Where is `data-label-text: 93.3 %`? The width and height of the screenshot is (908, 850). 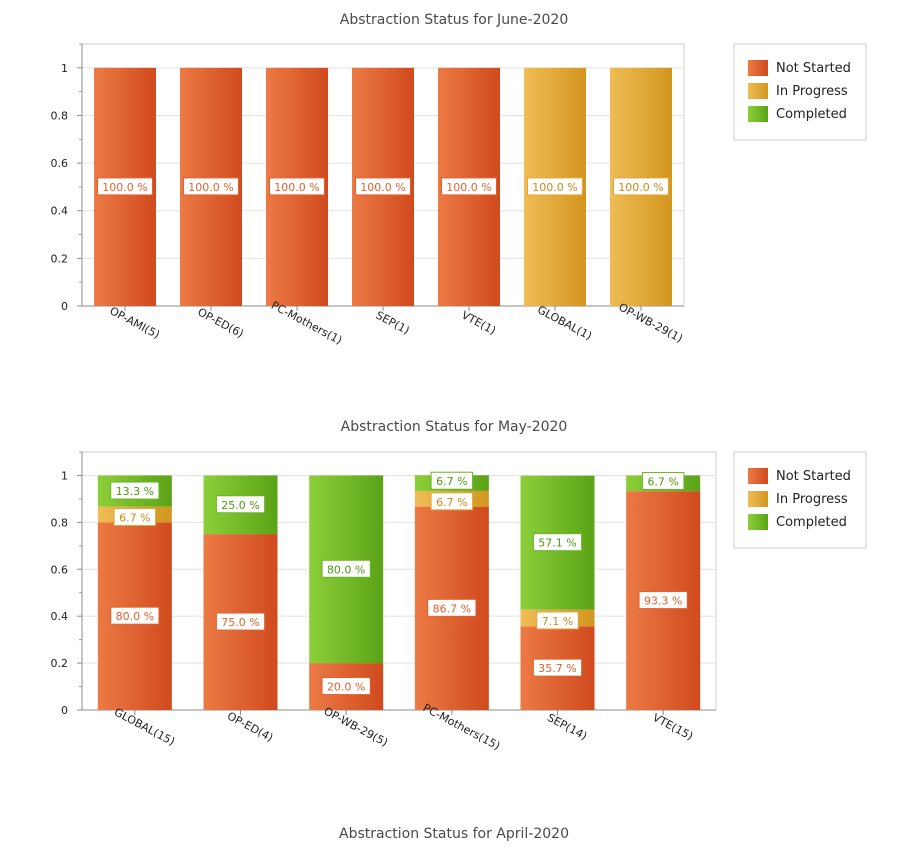
data-label-text: 93.3 % is located at coordinates (663, 601).